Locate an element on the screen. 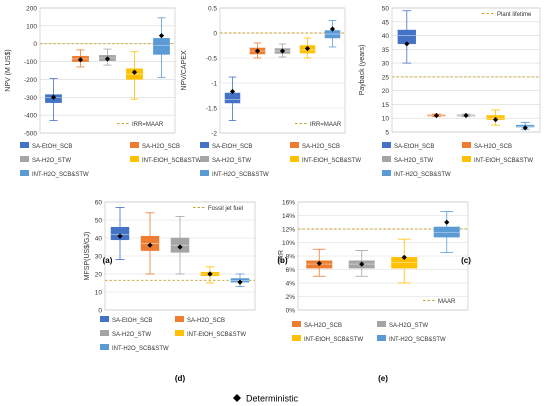  panel-label: (a) is located at coordinates (108, 260).